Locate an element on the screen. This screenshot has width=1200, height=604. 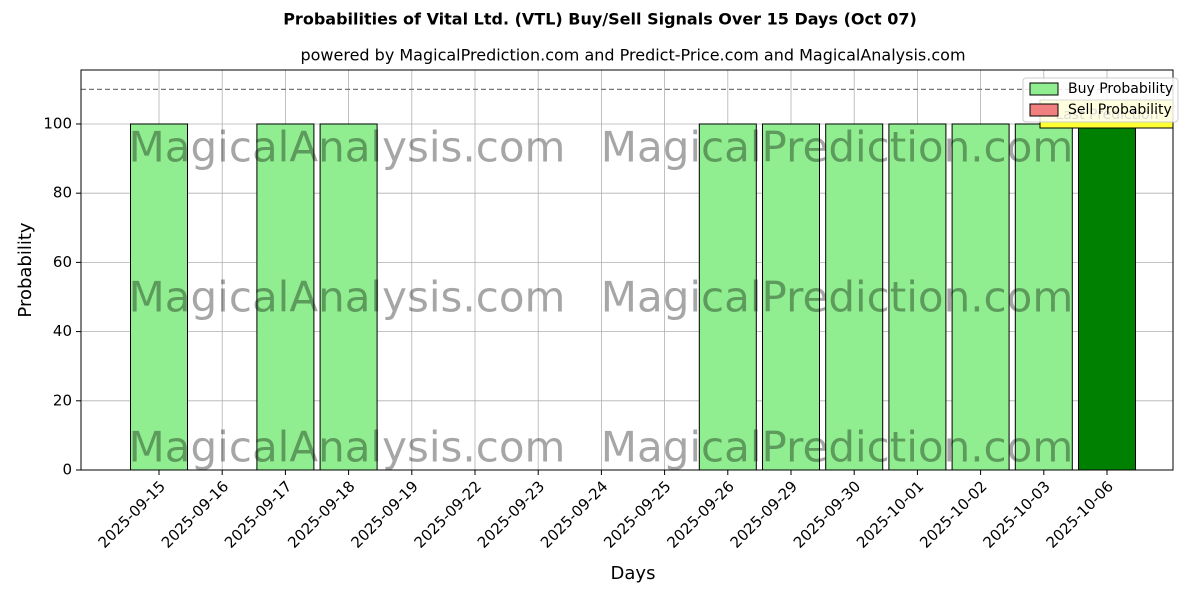
x-axis-label: Days is located at coordinates (633, 573).